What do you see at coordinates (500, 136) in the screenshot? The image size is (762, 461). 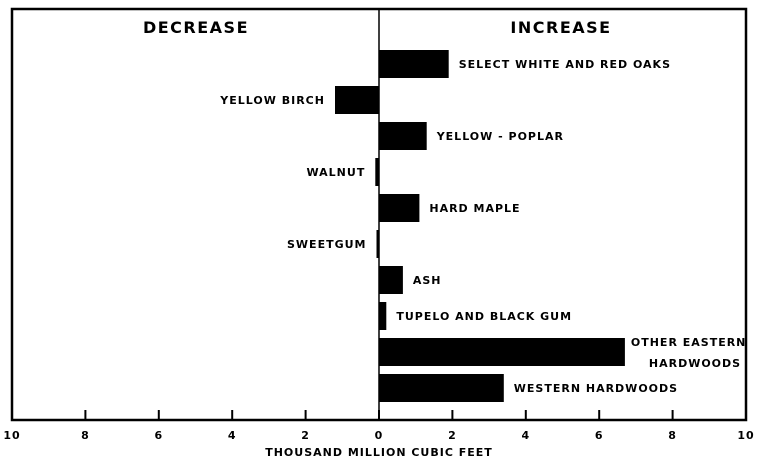 I see `category-label: YELLOW - POPLAR` at bounding box center [500, 136].